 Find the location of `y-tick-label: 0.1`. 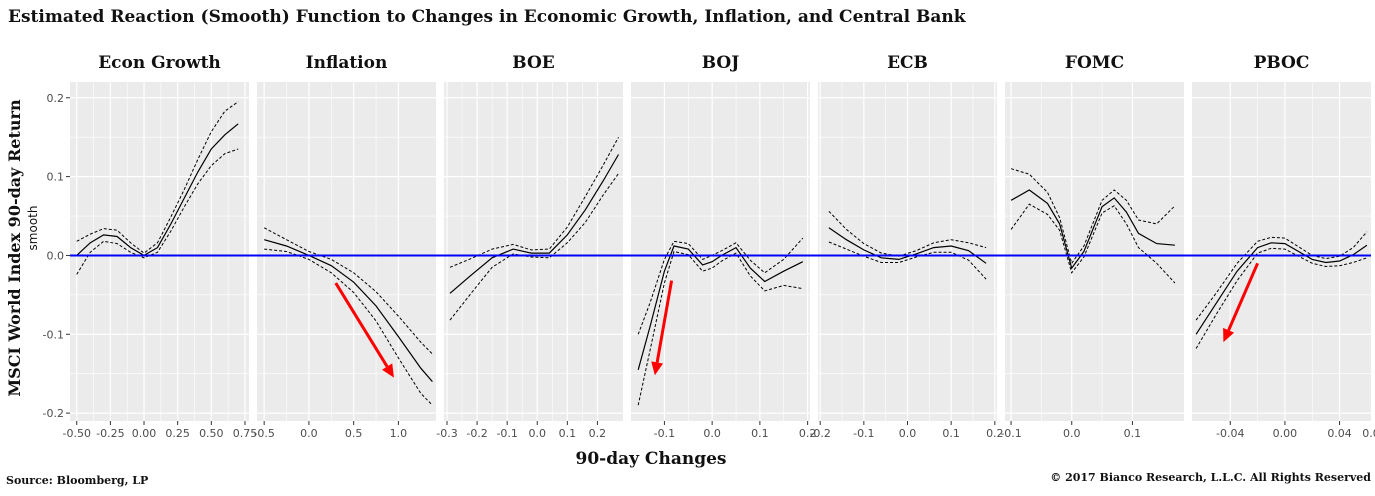

y-tick-label: 0.1 is located at coordinates (56, 177).